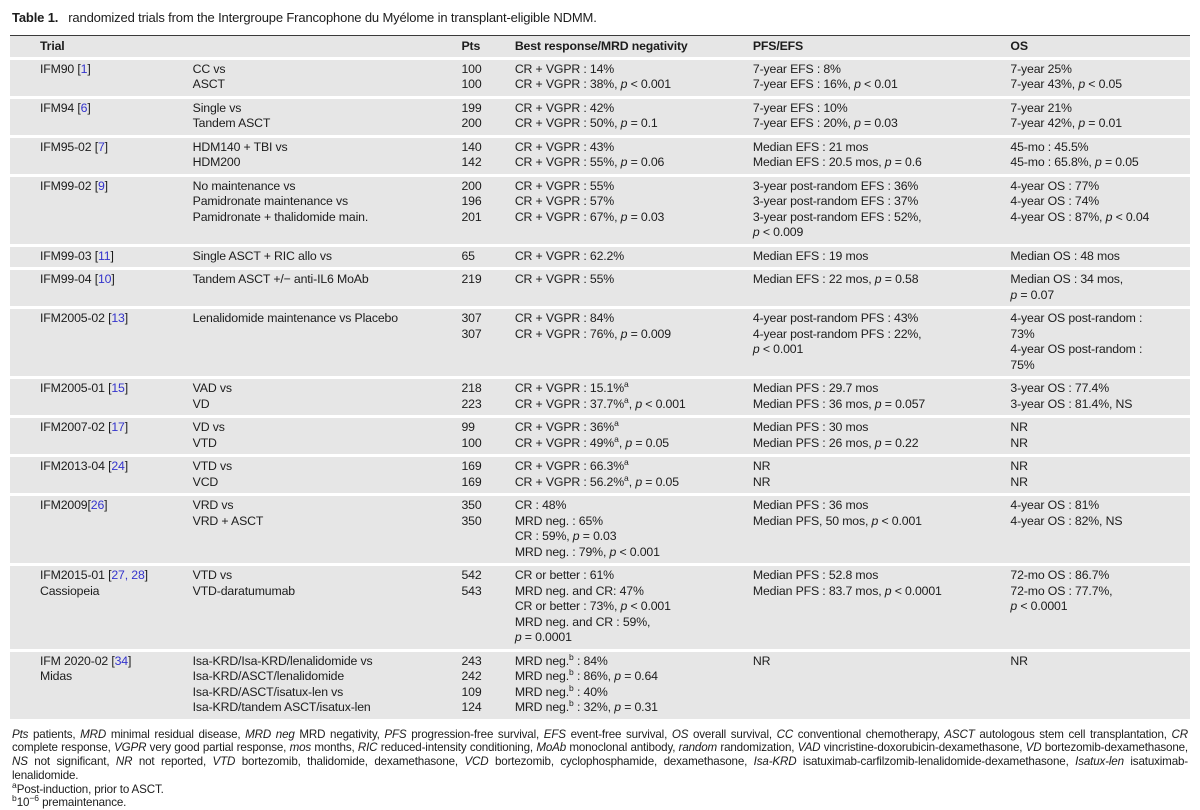  What do you see at coordinates (485, 148) in the screenshot?
I see `cell-line: 140` at bounding box center [485, 148].